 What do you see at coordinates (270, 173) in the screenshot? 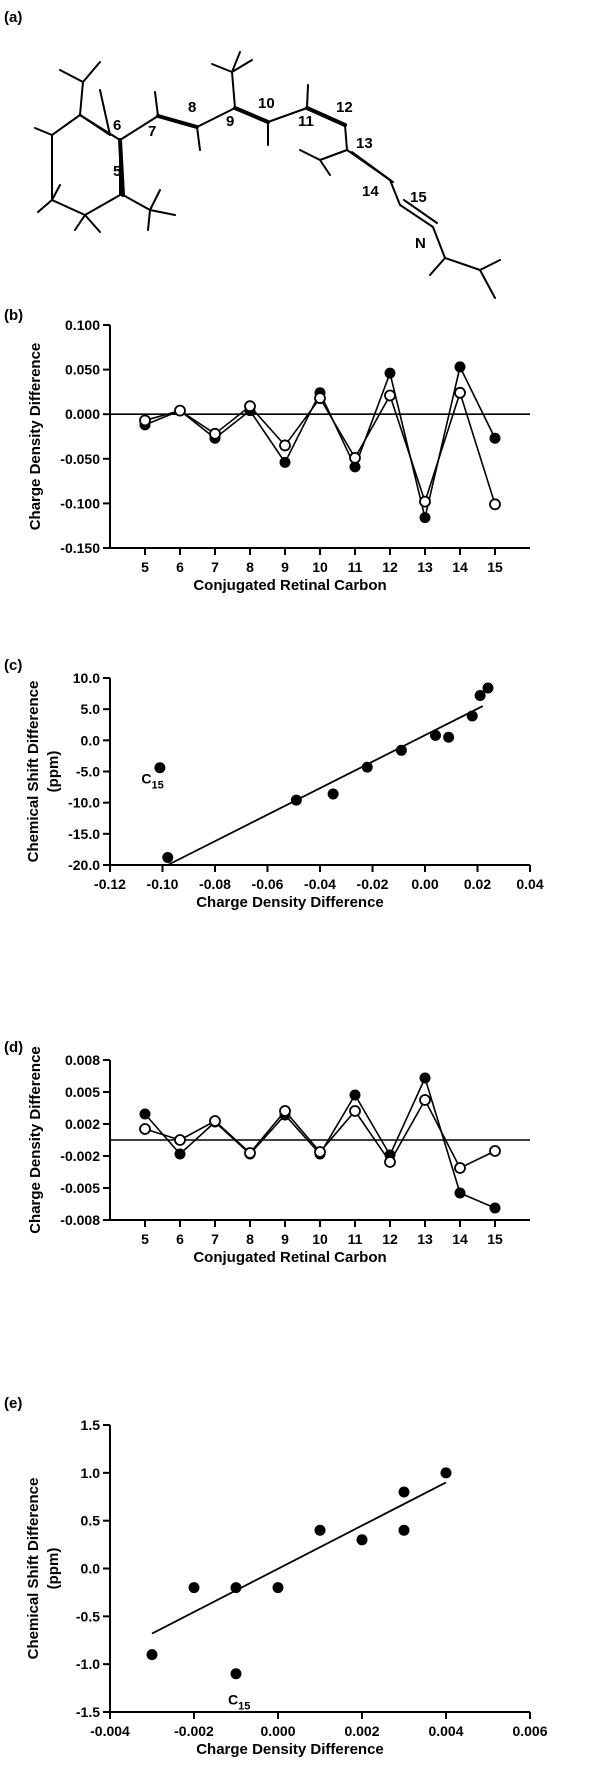
I see `atom-labels: 5 6 7 8 9 10 11 12 13 14 15 N` at bounding box center [270, 173].